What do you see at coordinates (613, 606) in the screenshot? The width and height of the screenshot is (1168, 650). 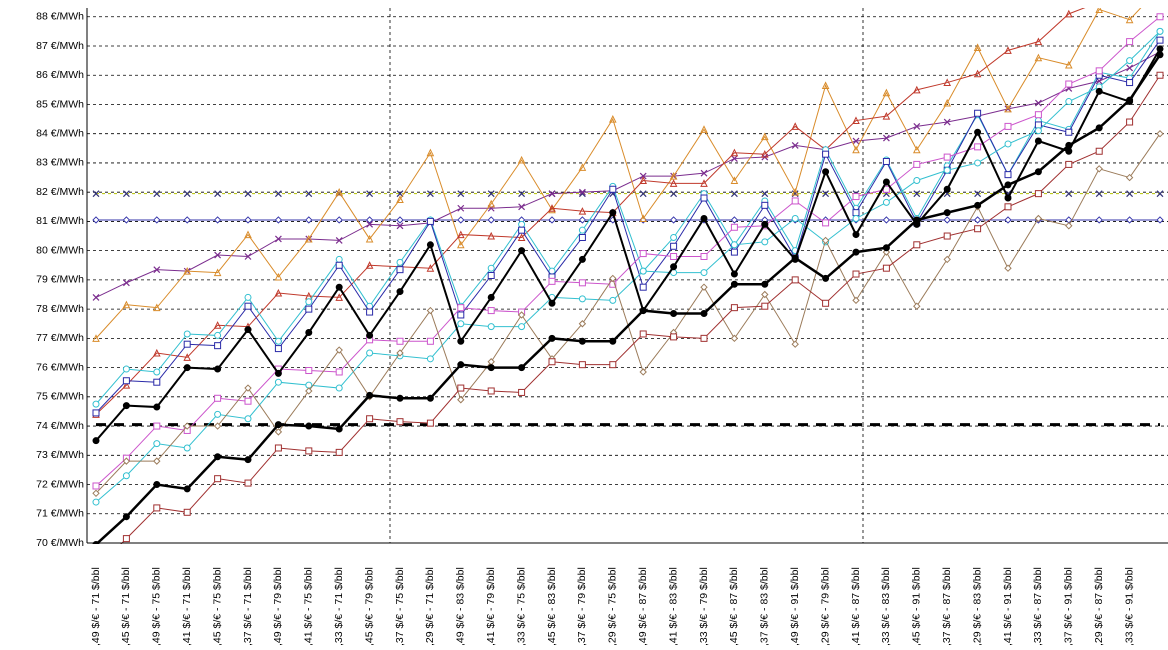 I see `x-tick-label: ,29 $/€ - 75 $/bbl` at bounding box center [613, 606].